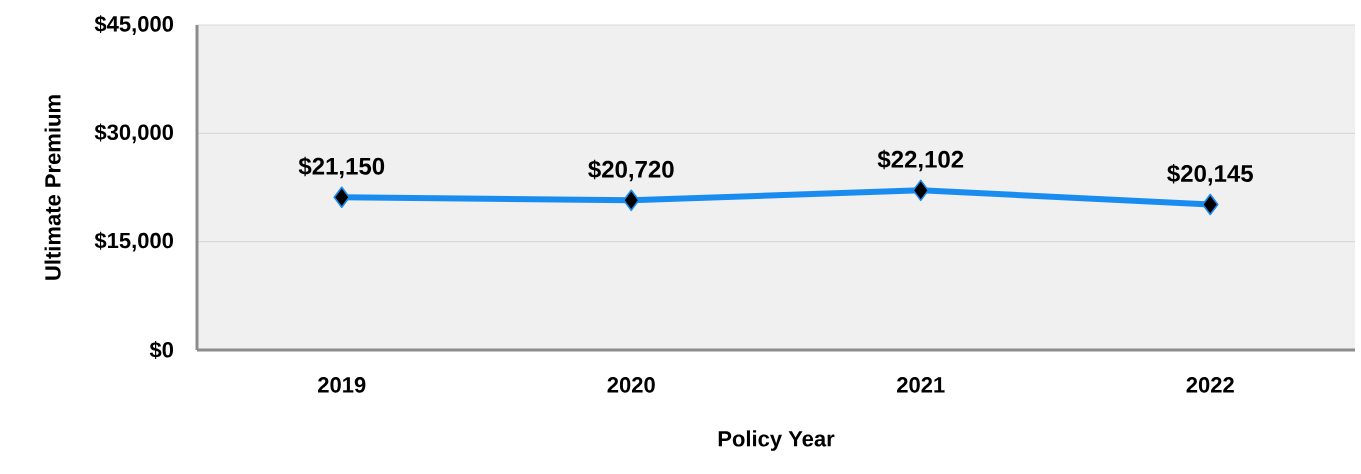 Image resolution: width=1361 pixels, height=474 pixels. Describe the element at coordinates (776, 440) in the screenshot. I see `x-axis-title: Policy Year` at that location.